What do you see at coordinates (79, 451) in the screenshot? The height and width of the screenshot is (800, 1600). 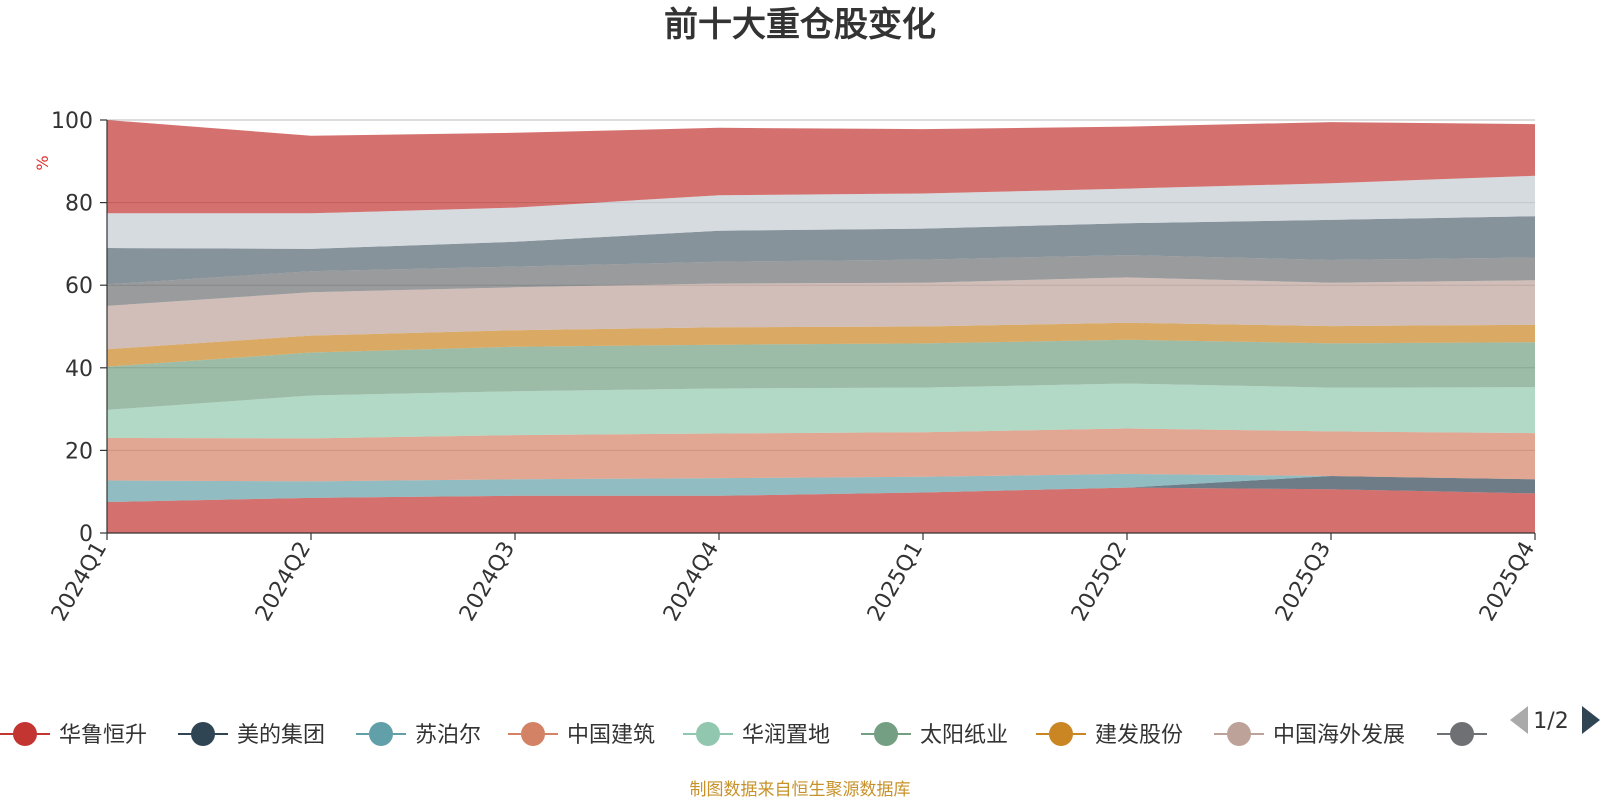 I see `y-tick-label: 20` at bounding box center [79, 451].